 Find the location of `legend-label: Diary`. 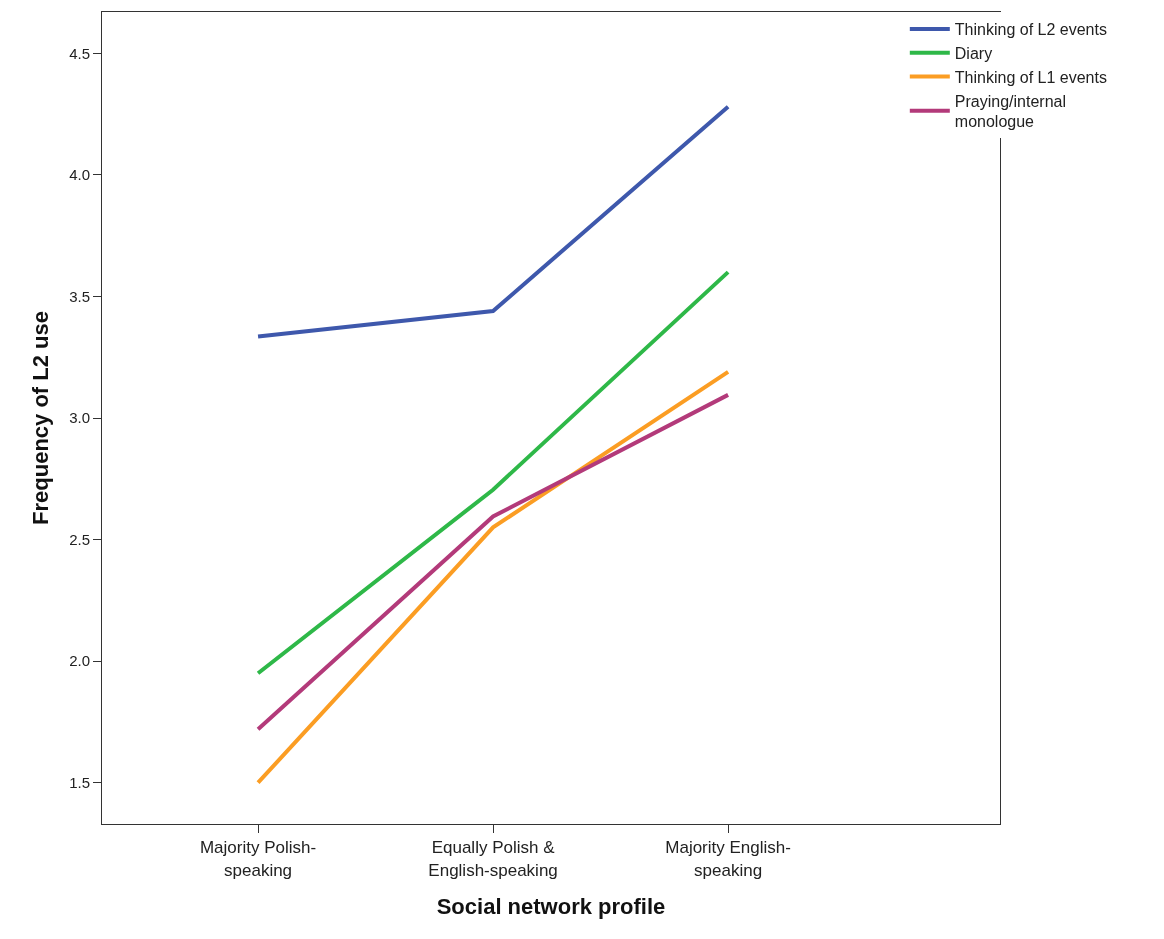

legend-label: Diary is located at coordinates (973, 53).